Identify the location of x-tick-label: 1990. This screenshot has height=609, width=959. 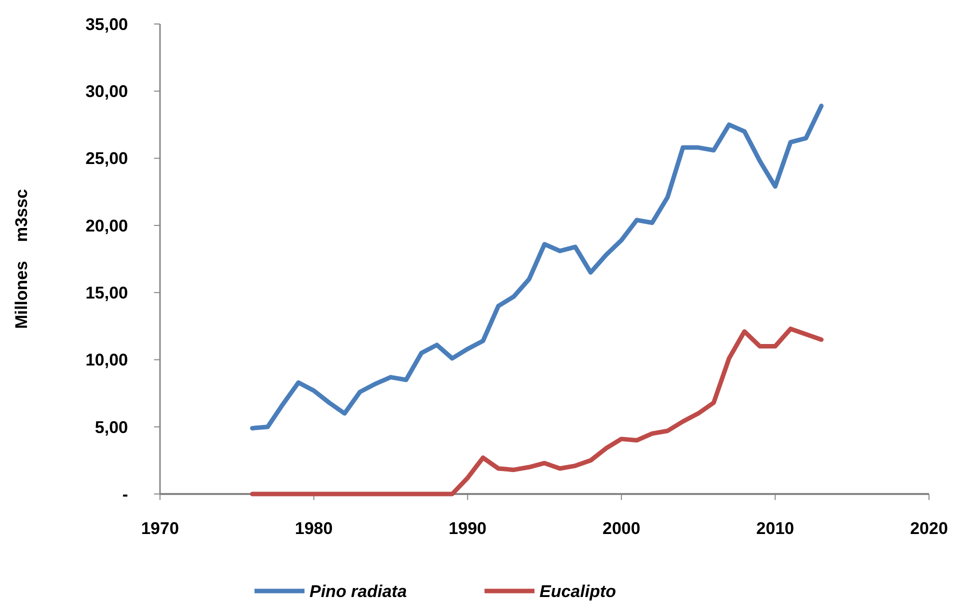
(467, 528).